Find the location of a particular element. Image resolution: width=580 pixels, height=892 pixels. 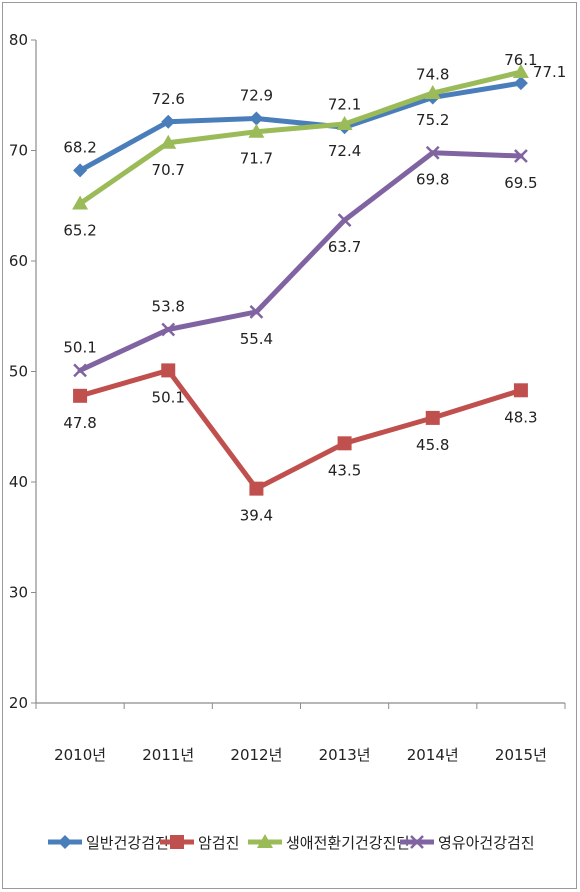

data-label: 71.7 is located at coordinates (256, 159).